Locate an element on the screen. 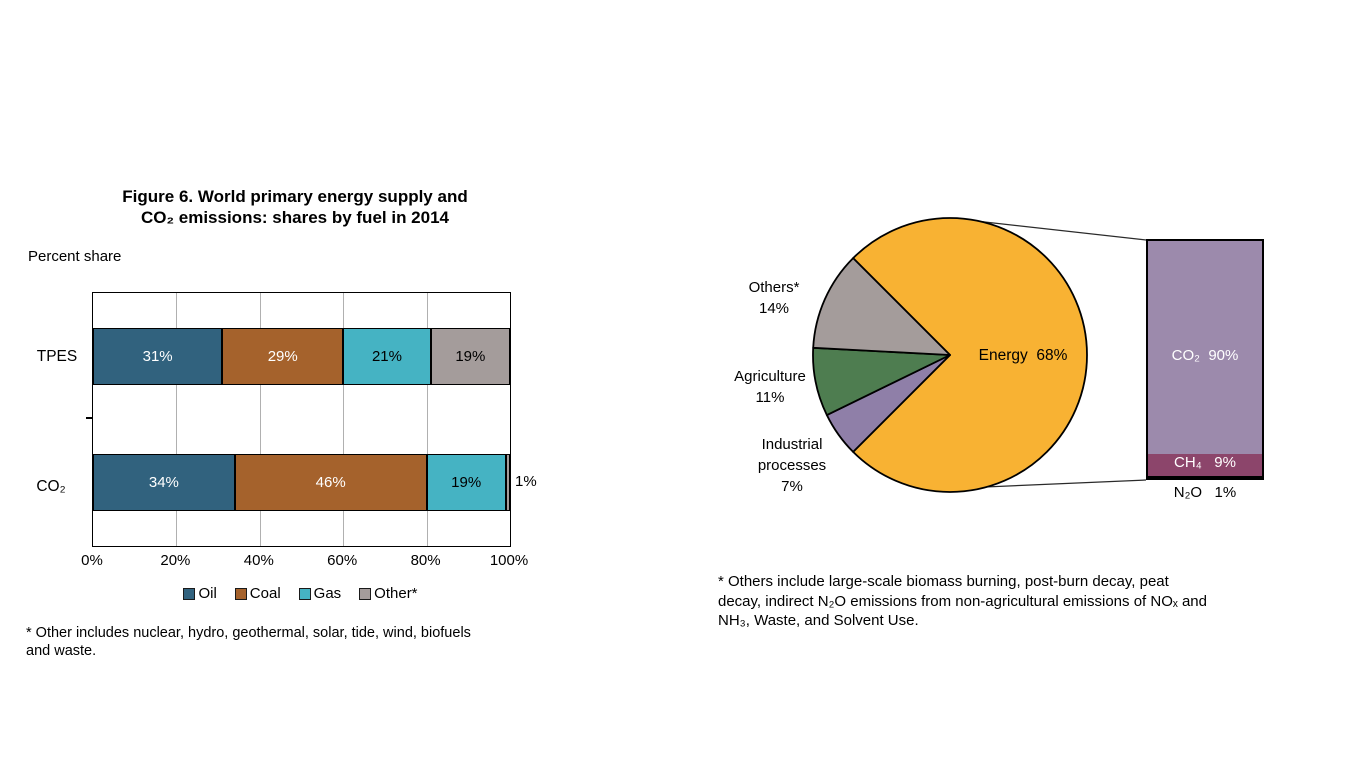  x-tick-label: 60% is located at coordinates (342, 560).